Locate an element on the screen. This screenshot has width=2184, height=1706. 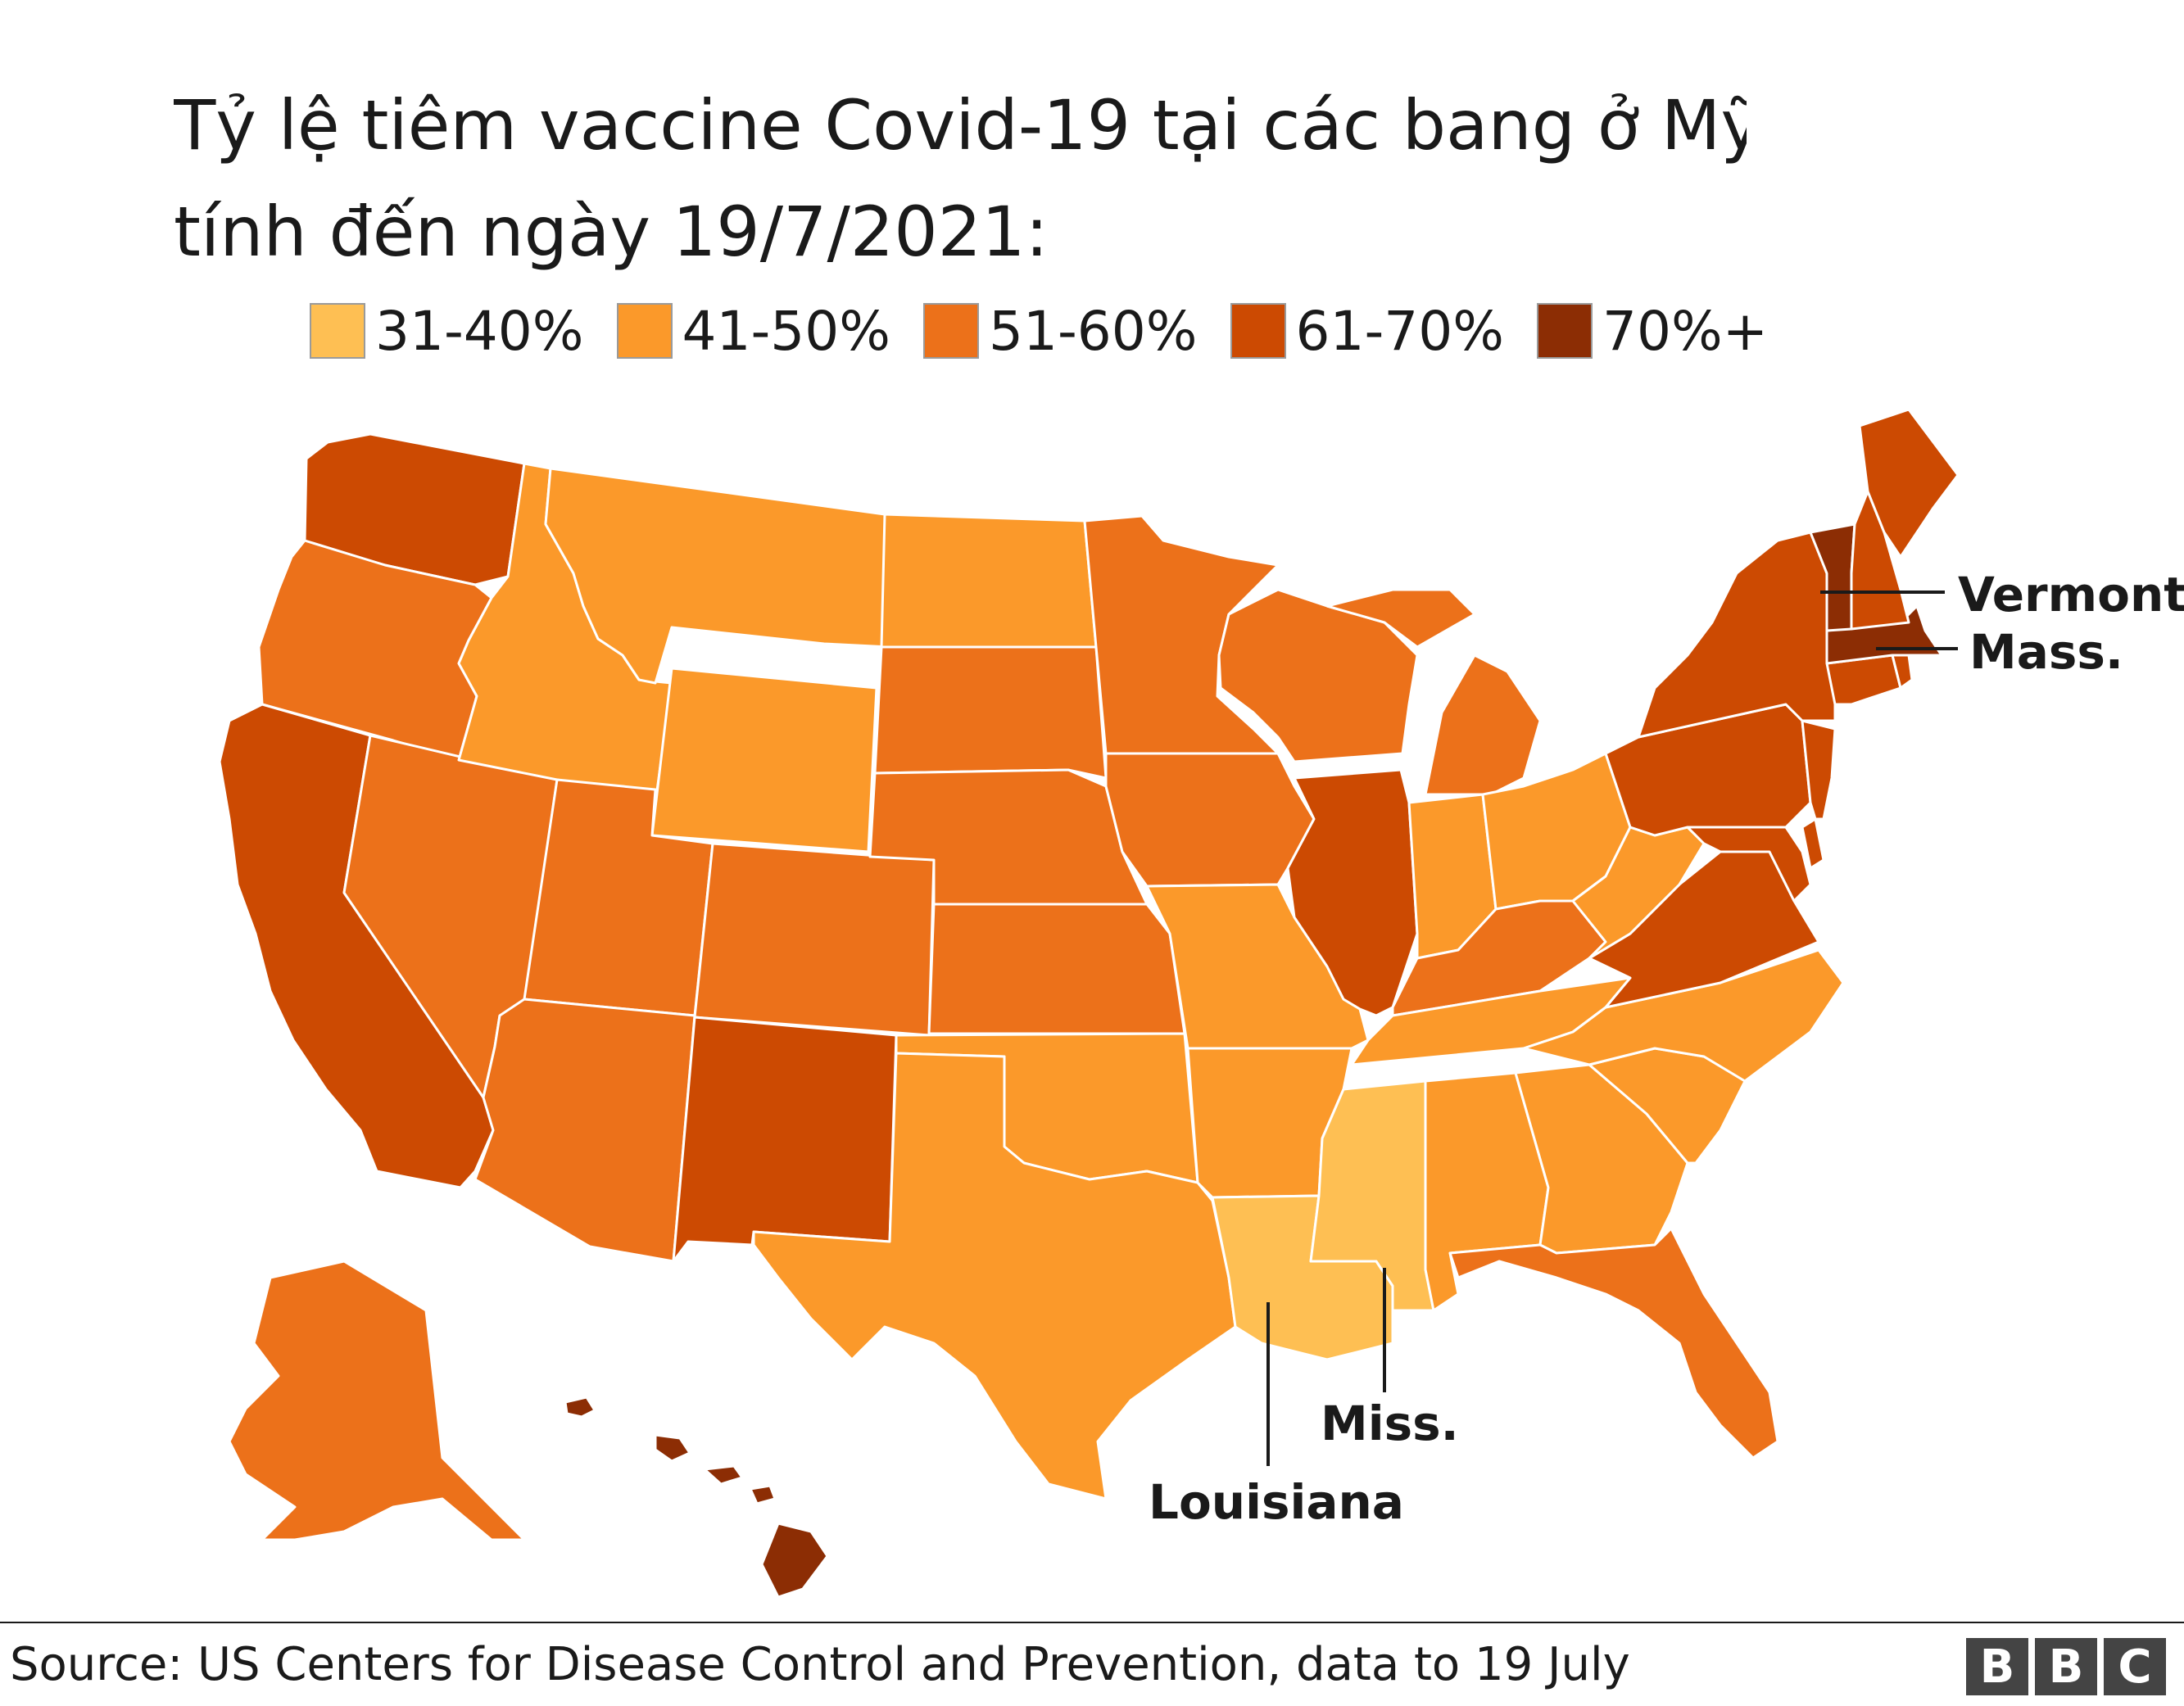
legend-item: 61-70% is located at coordinates (1367, 331).